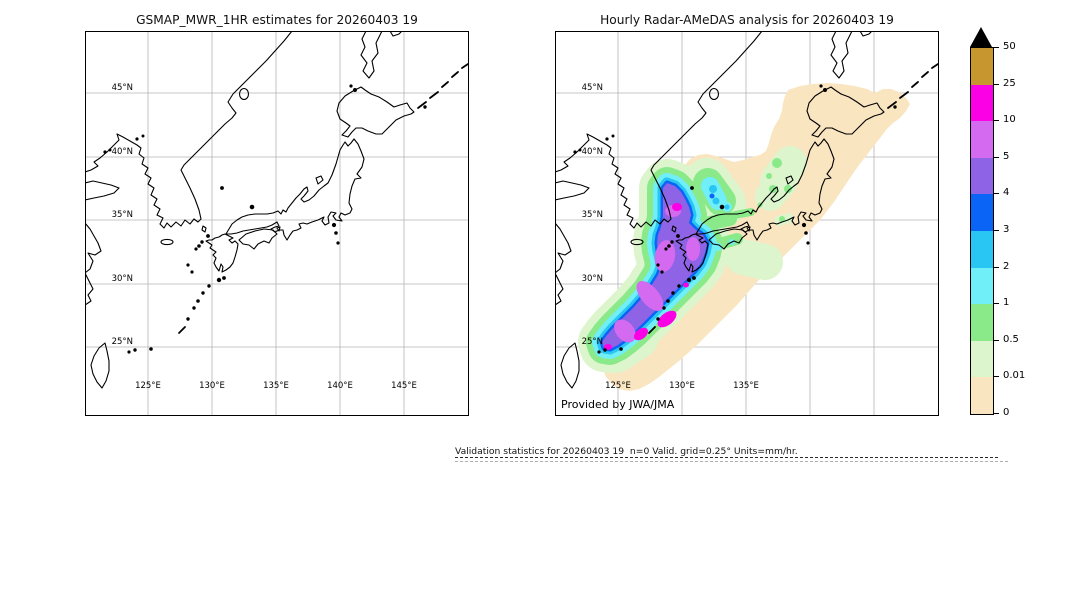  I want to click on lat-label: 25°N, so click(592, 342).